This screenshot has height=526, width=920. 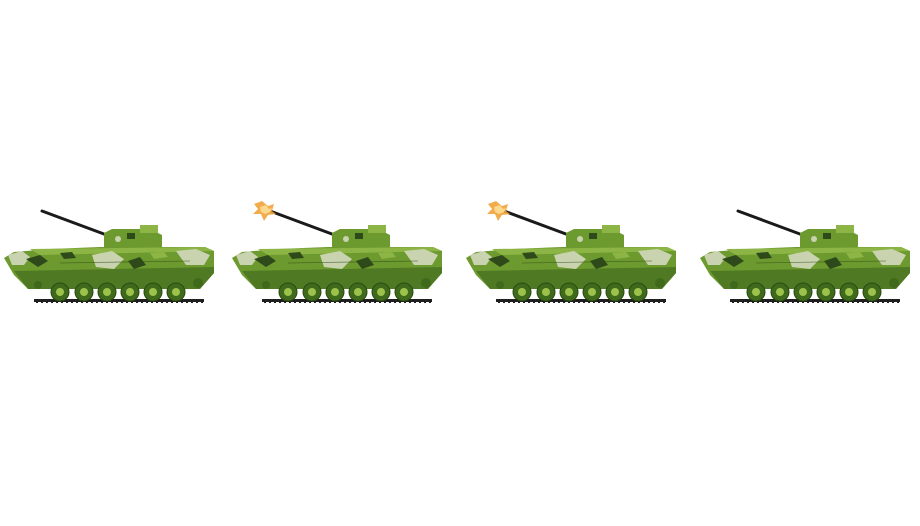 I want to click on commander-hatch, so click(x=149, y=229).